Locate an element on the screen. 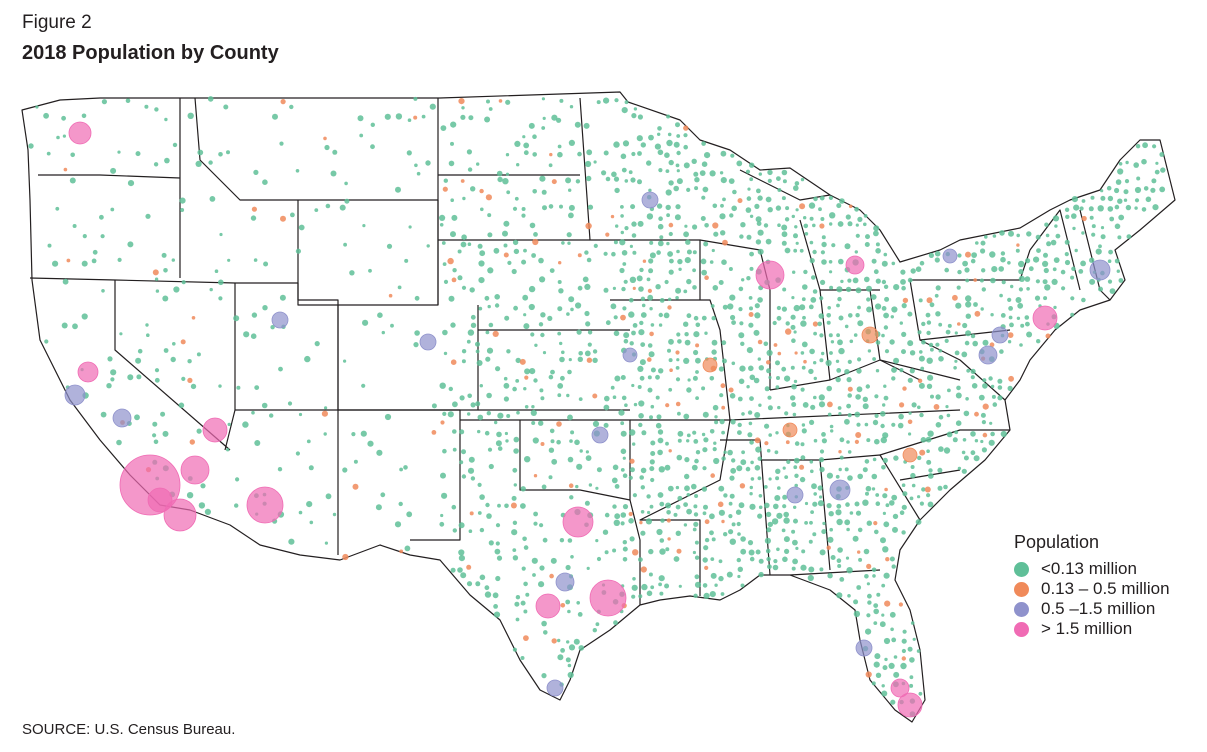  border-wa-or is located at coordinates (109, 176).